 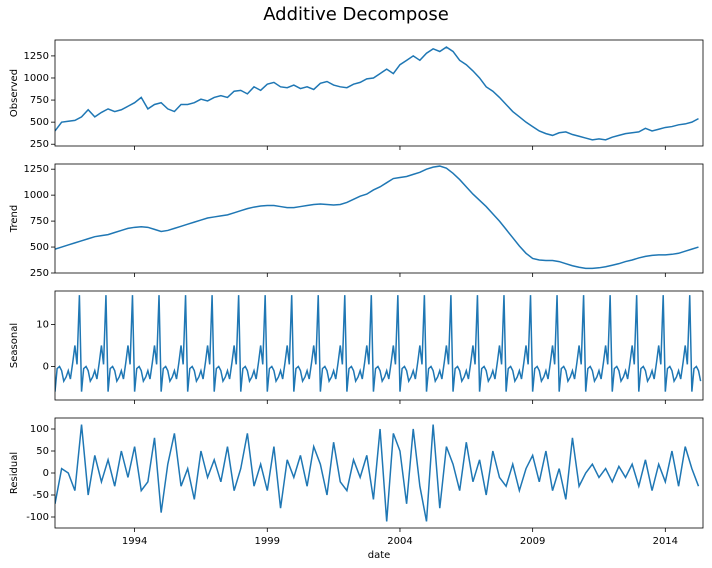 I want to click on y-tick-label: -50, so click(x=41, y=495).